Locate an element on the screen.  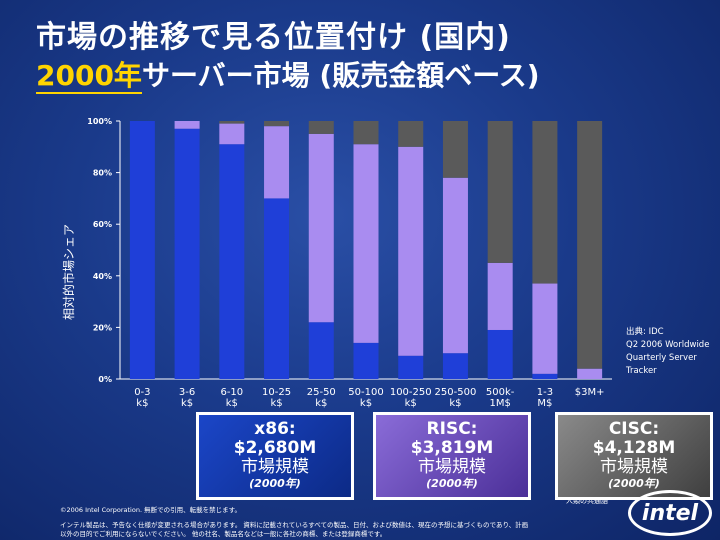
x-tick-label: 100-250 is located at coordinates (411, 392).